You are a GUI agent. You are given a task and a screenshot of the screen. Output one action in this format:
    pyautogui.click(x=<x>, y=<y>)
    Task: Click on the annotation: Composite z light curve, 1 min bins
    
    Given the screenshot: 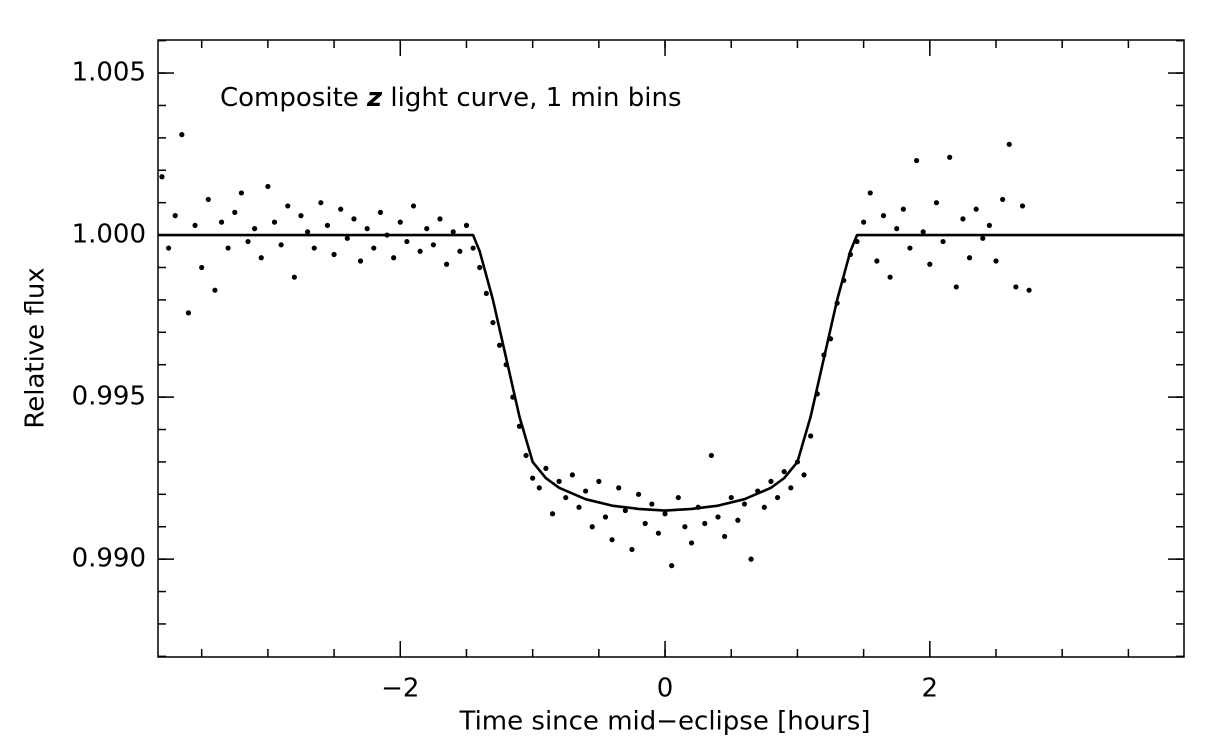 What is the action you would take?
    pyautogui.click(x=451, y=98)
    